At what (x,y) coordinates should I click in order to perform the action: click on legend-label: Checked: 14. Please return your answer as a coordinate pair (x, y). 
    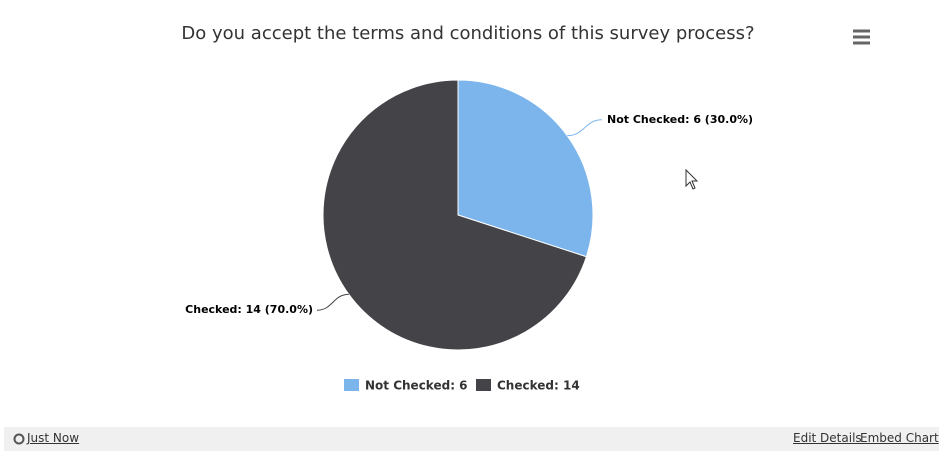
    Looking at the image, I should click on (538, 386).